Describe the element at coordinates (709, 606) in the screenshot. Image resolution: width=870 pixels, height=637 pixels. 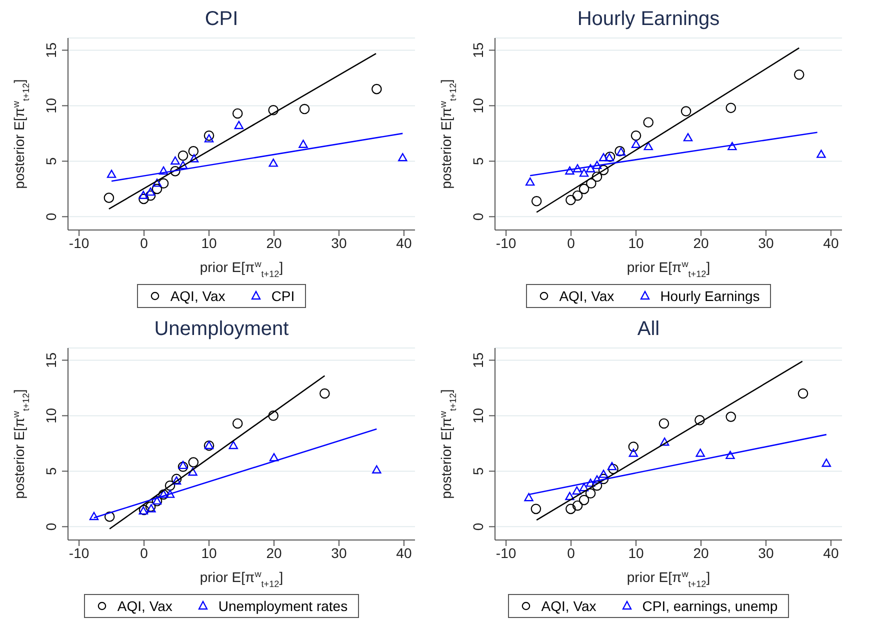
I see `legend-label: CPI, earnings, unemp` at that location.